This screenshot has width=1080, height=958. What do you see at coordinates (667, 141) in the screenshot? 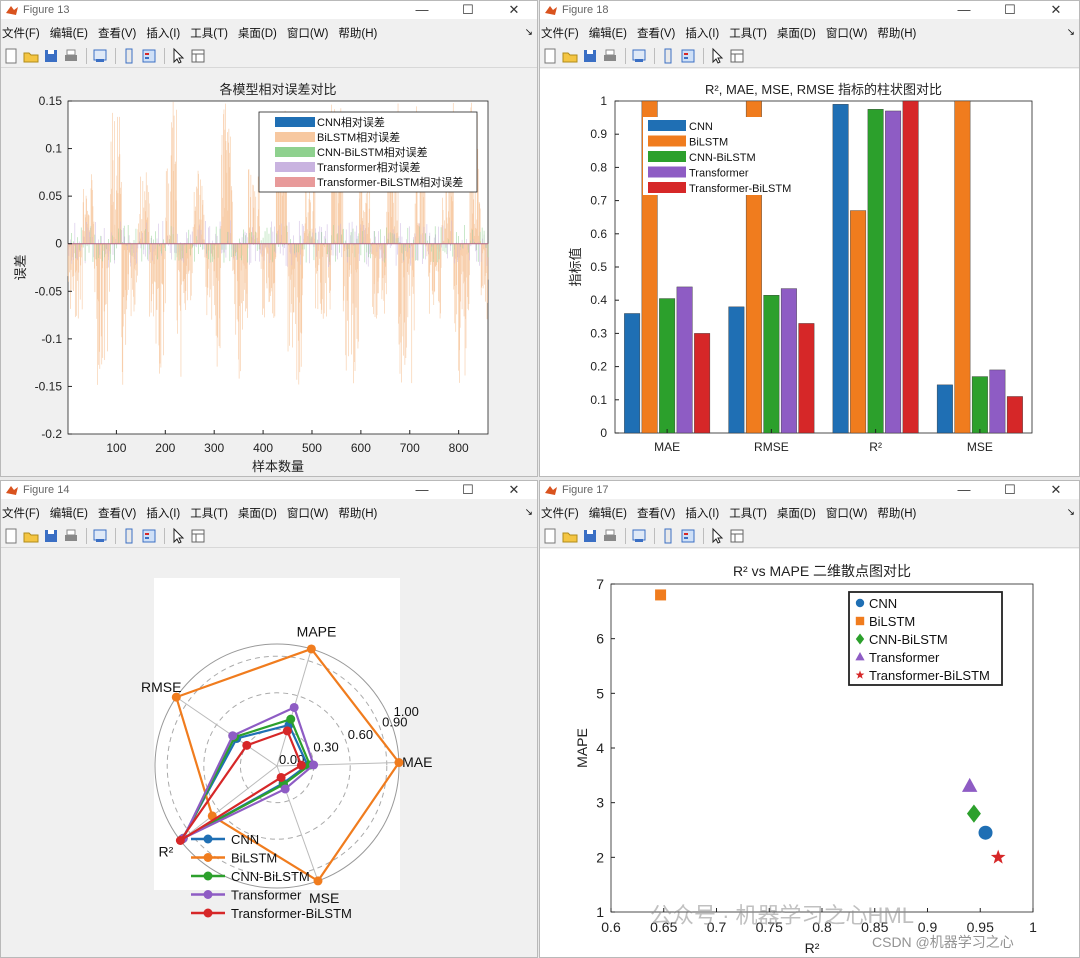
I see `legend-swatch` at bounding box center [667, 141].